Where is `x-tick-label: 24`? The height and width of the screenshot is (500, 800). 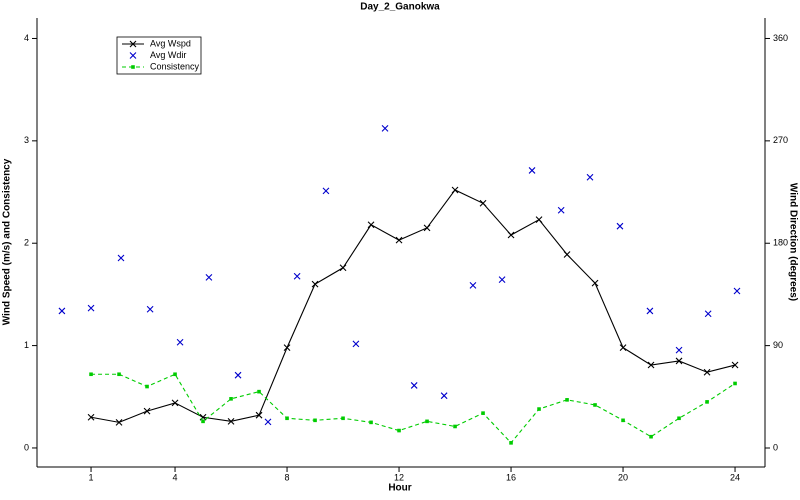
x-tick-label: 24 is located at coordinates (735, 477).